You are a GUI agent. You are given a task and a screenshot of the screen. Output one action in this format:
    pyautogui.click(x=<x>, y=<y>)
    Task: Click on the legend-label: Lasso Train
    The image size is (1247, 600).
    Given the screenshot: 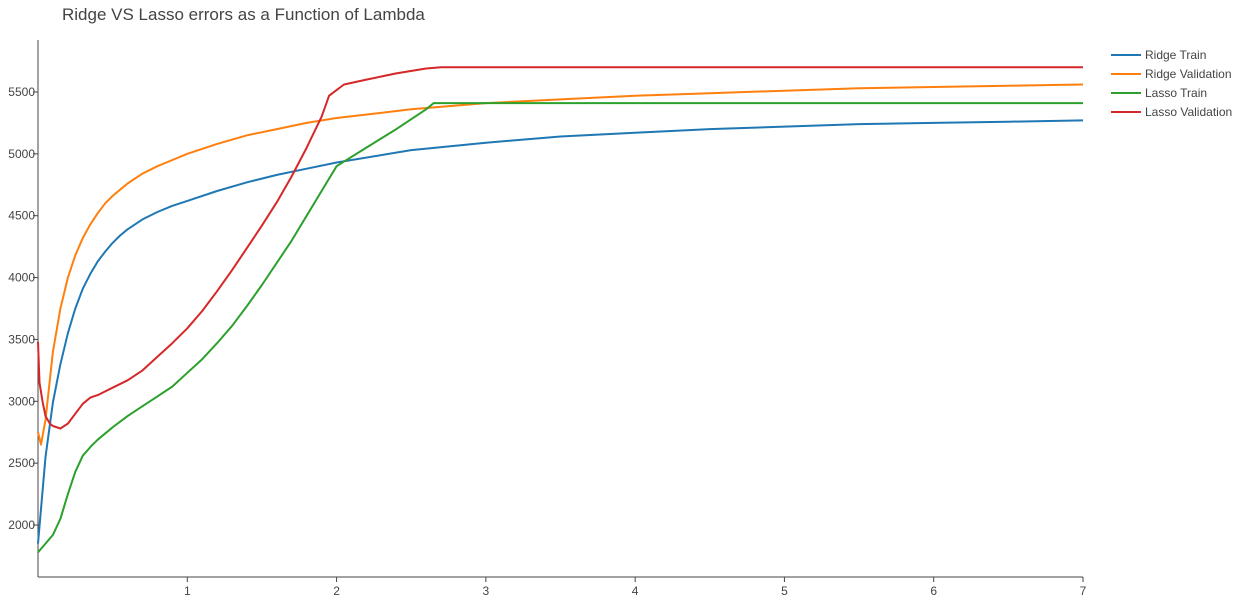 What is the action you would take?
    pyautogui.click(x=1176, y=93)
    